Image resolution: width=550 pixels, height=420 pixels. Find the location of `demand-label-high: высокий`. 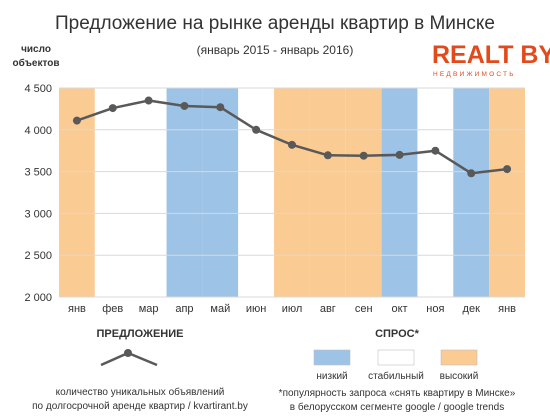

demand-label-high: высокий is located at coordinates (459, 376).